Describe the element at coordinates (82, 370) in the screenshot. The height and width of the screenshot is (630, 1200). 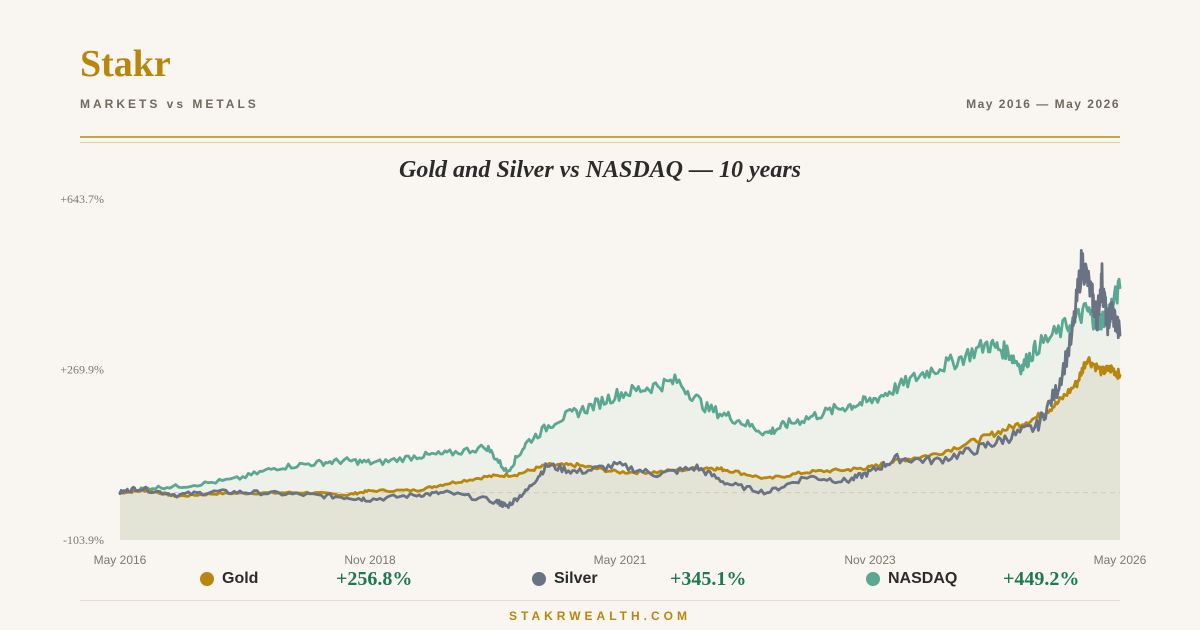
I see `y-tick-label: +269.9%` at that location.